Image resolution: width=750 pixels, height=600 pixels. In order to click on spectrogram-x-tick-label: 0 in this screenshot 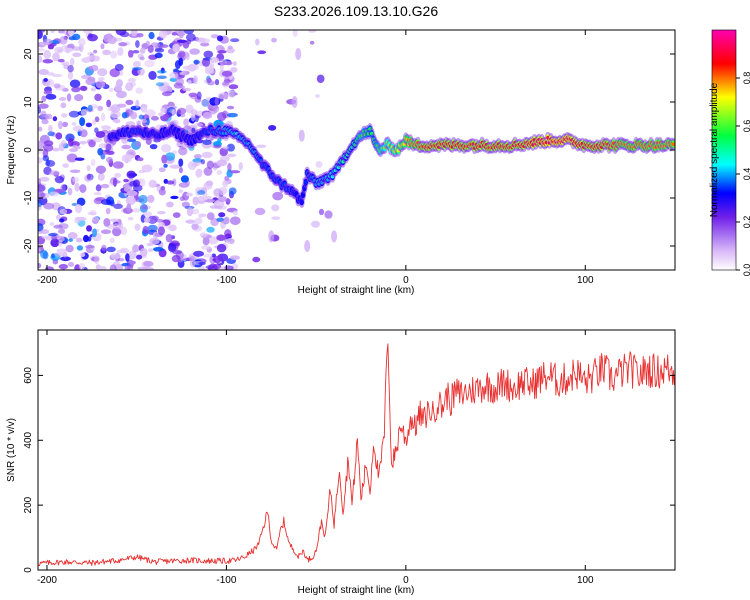, I will do `click(406, 280)`.